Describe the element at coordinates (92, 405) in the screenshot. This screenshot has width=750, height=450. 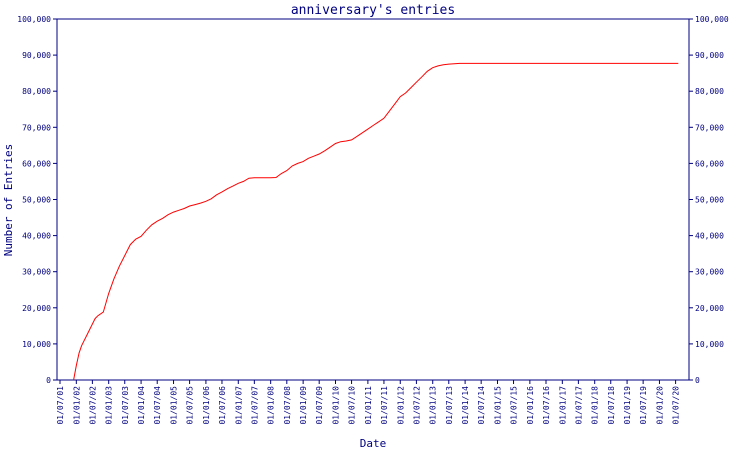
I see `x-tick-label: 01/07/02` at that location.